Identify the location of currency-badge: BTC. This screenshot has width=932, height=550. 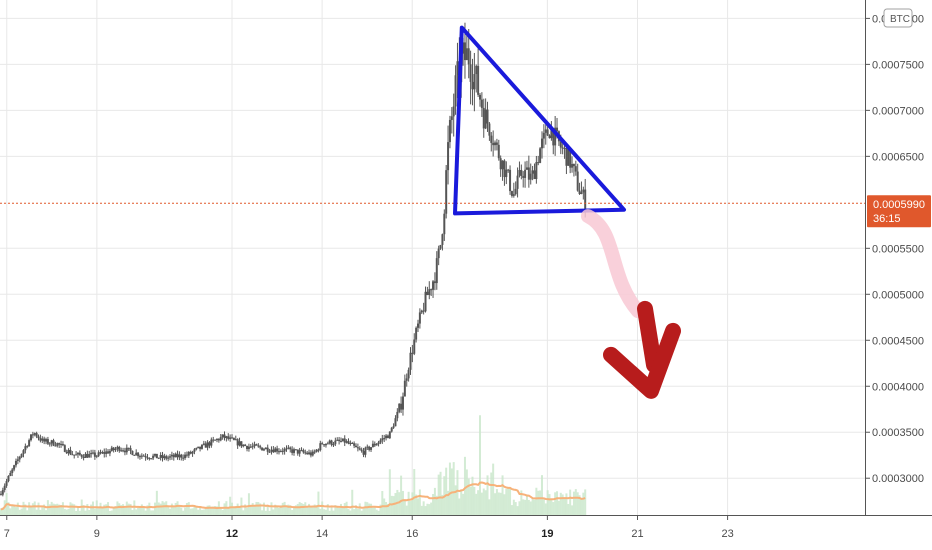
(898, 18).